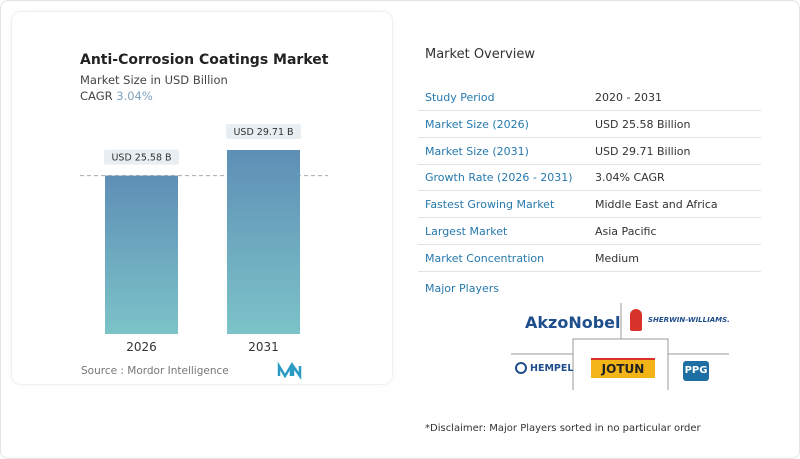  Describe the element at coordinates (617, 258) in the screenshot. I see `row-value: Medium` at that location.